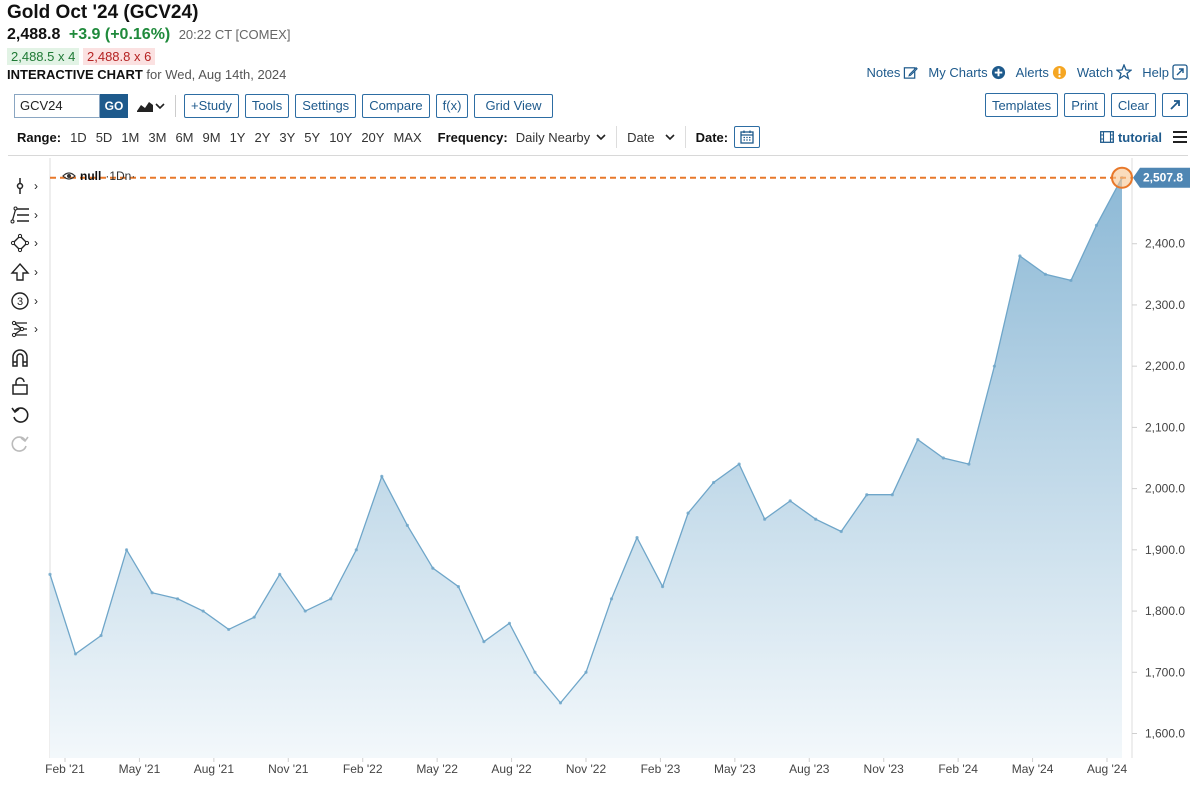  What do you see at coordinates (363, 769) in the screenshot?
I see `x-tick-label: Feb '22` at bounding box center [363, 769].